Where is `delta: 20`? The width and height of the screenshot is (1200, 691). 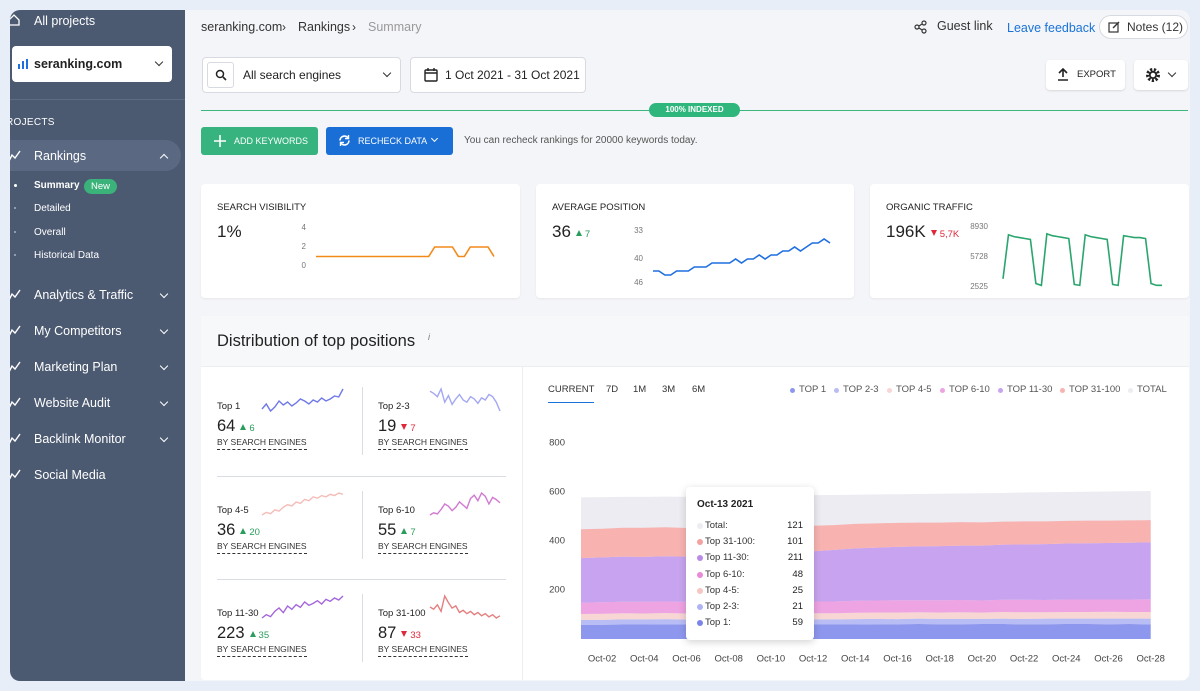 delta: 20 is located at coordinates (254, 532).